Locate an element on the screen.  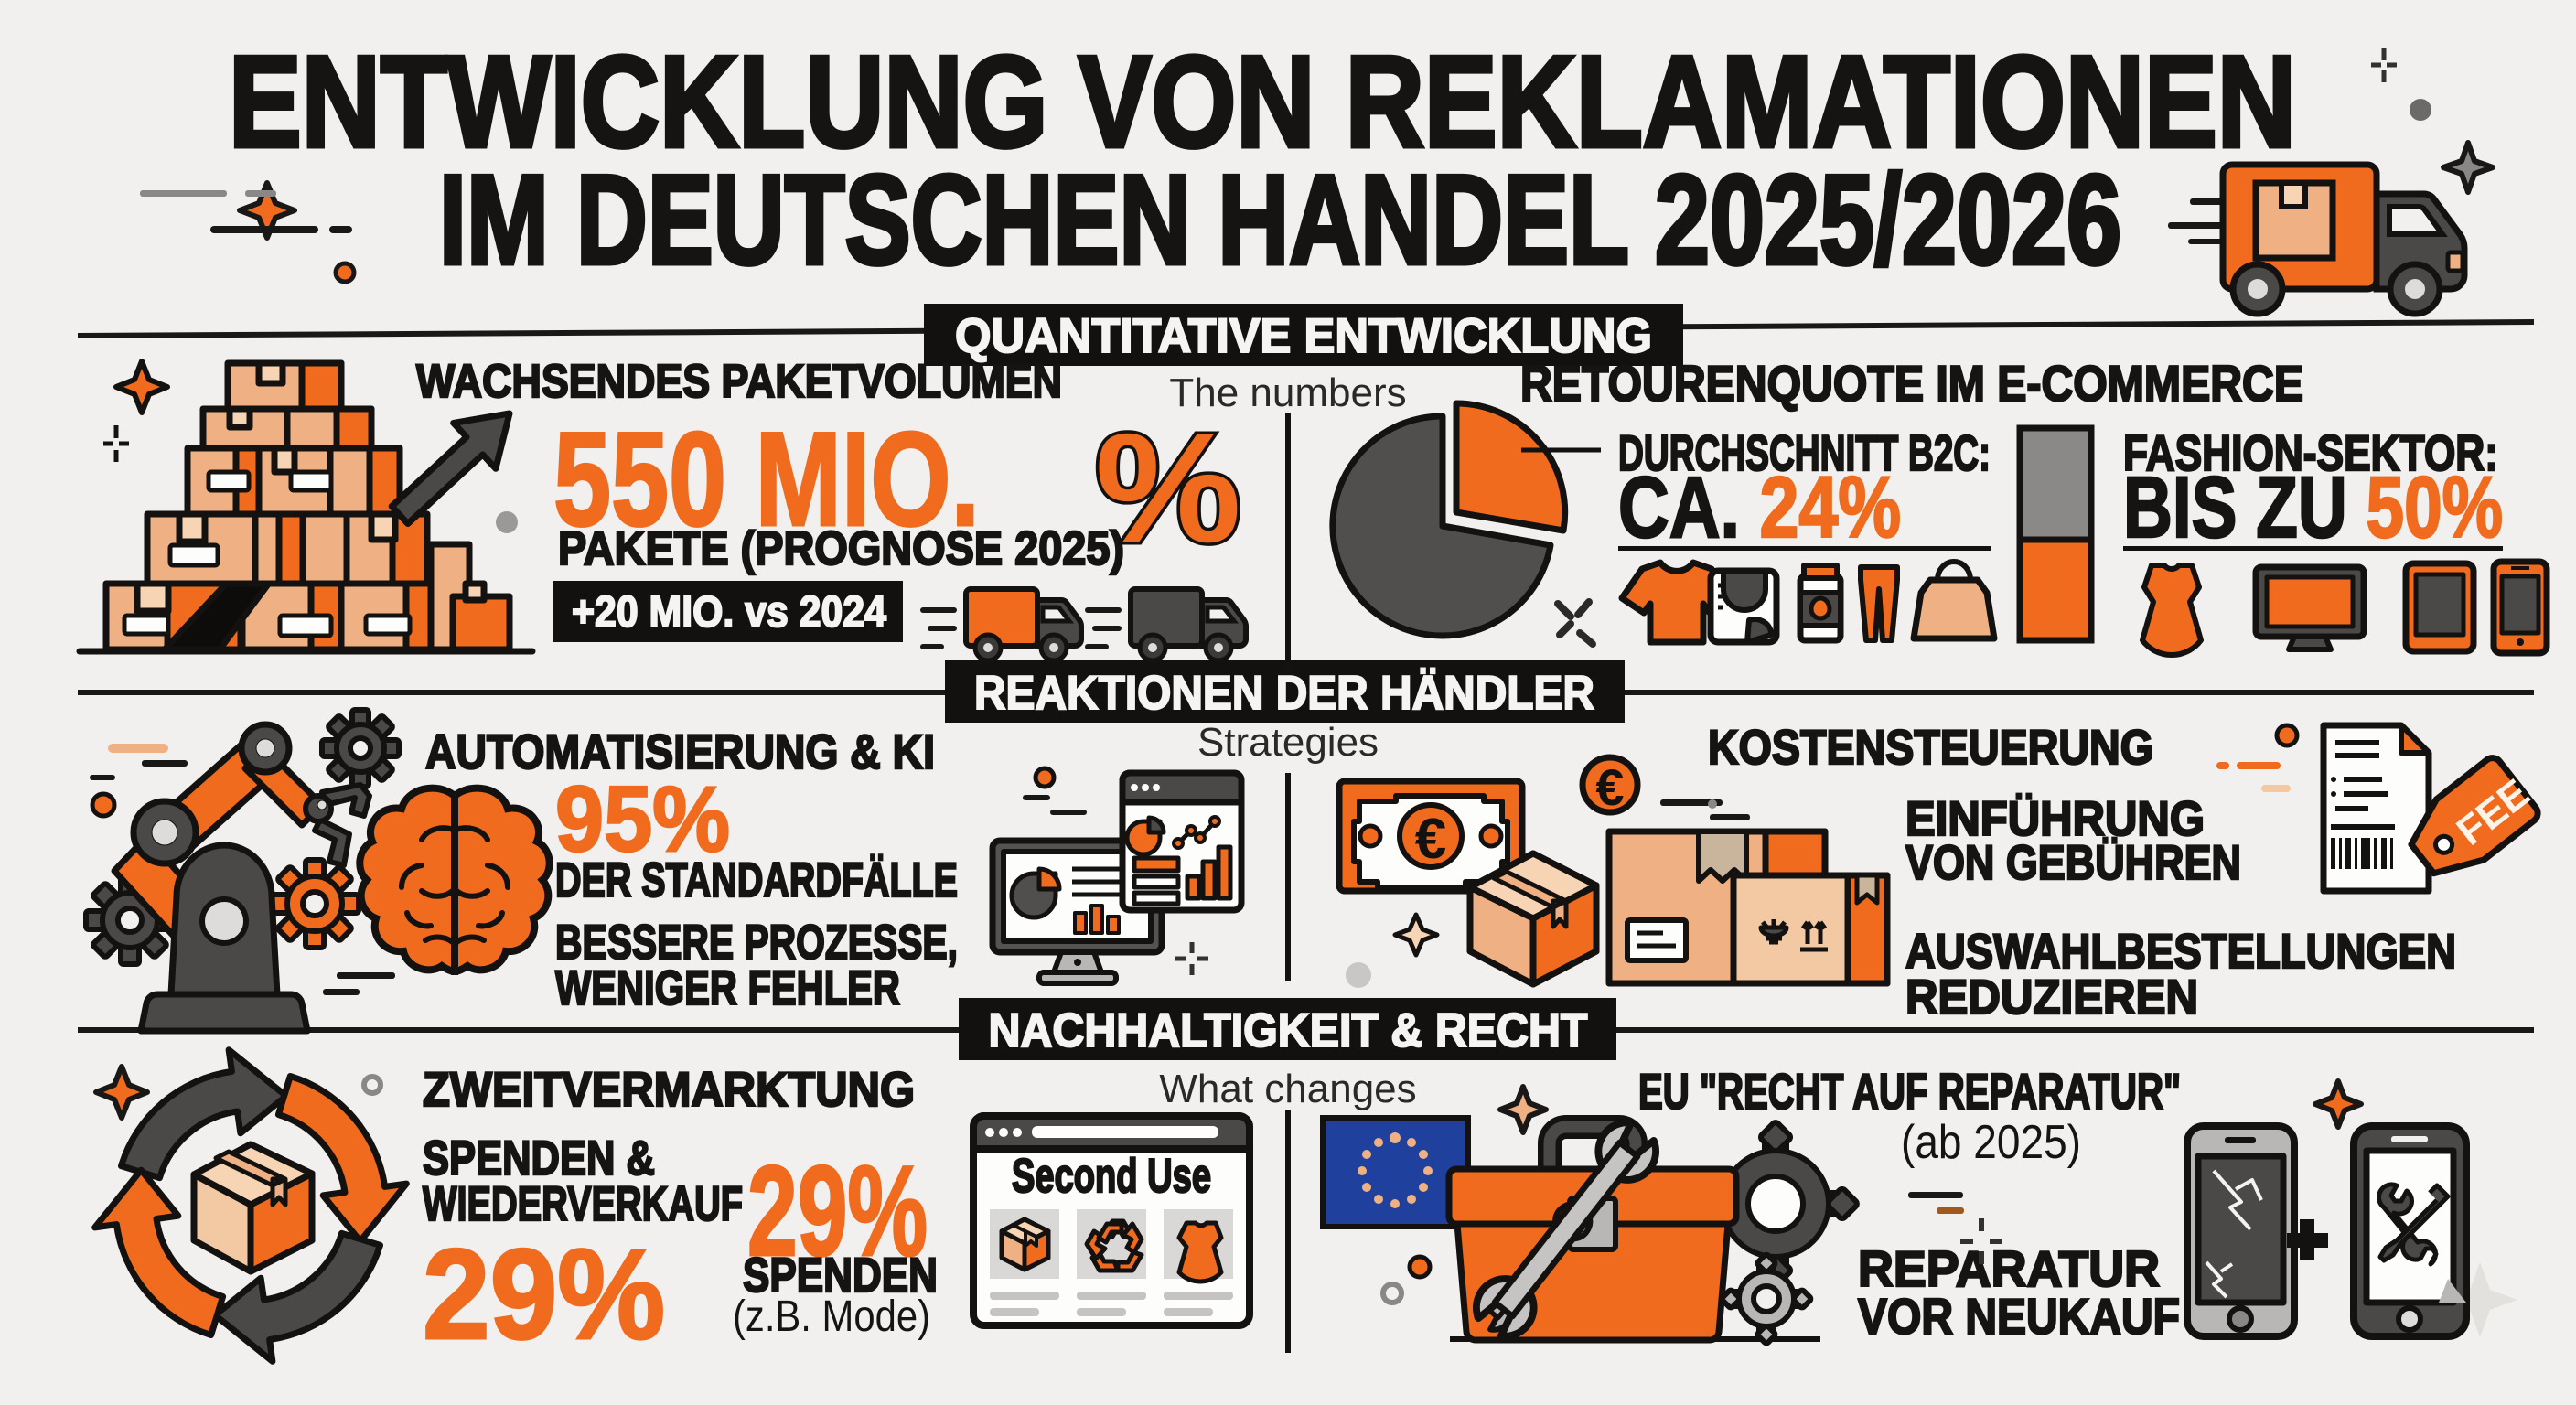
svg-text: BESSERE PROZESSE, is located at coordinates (756, 943).